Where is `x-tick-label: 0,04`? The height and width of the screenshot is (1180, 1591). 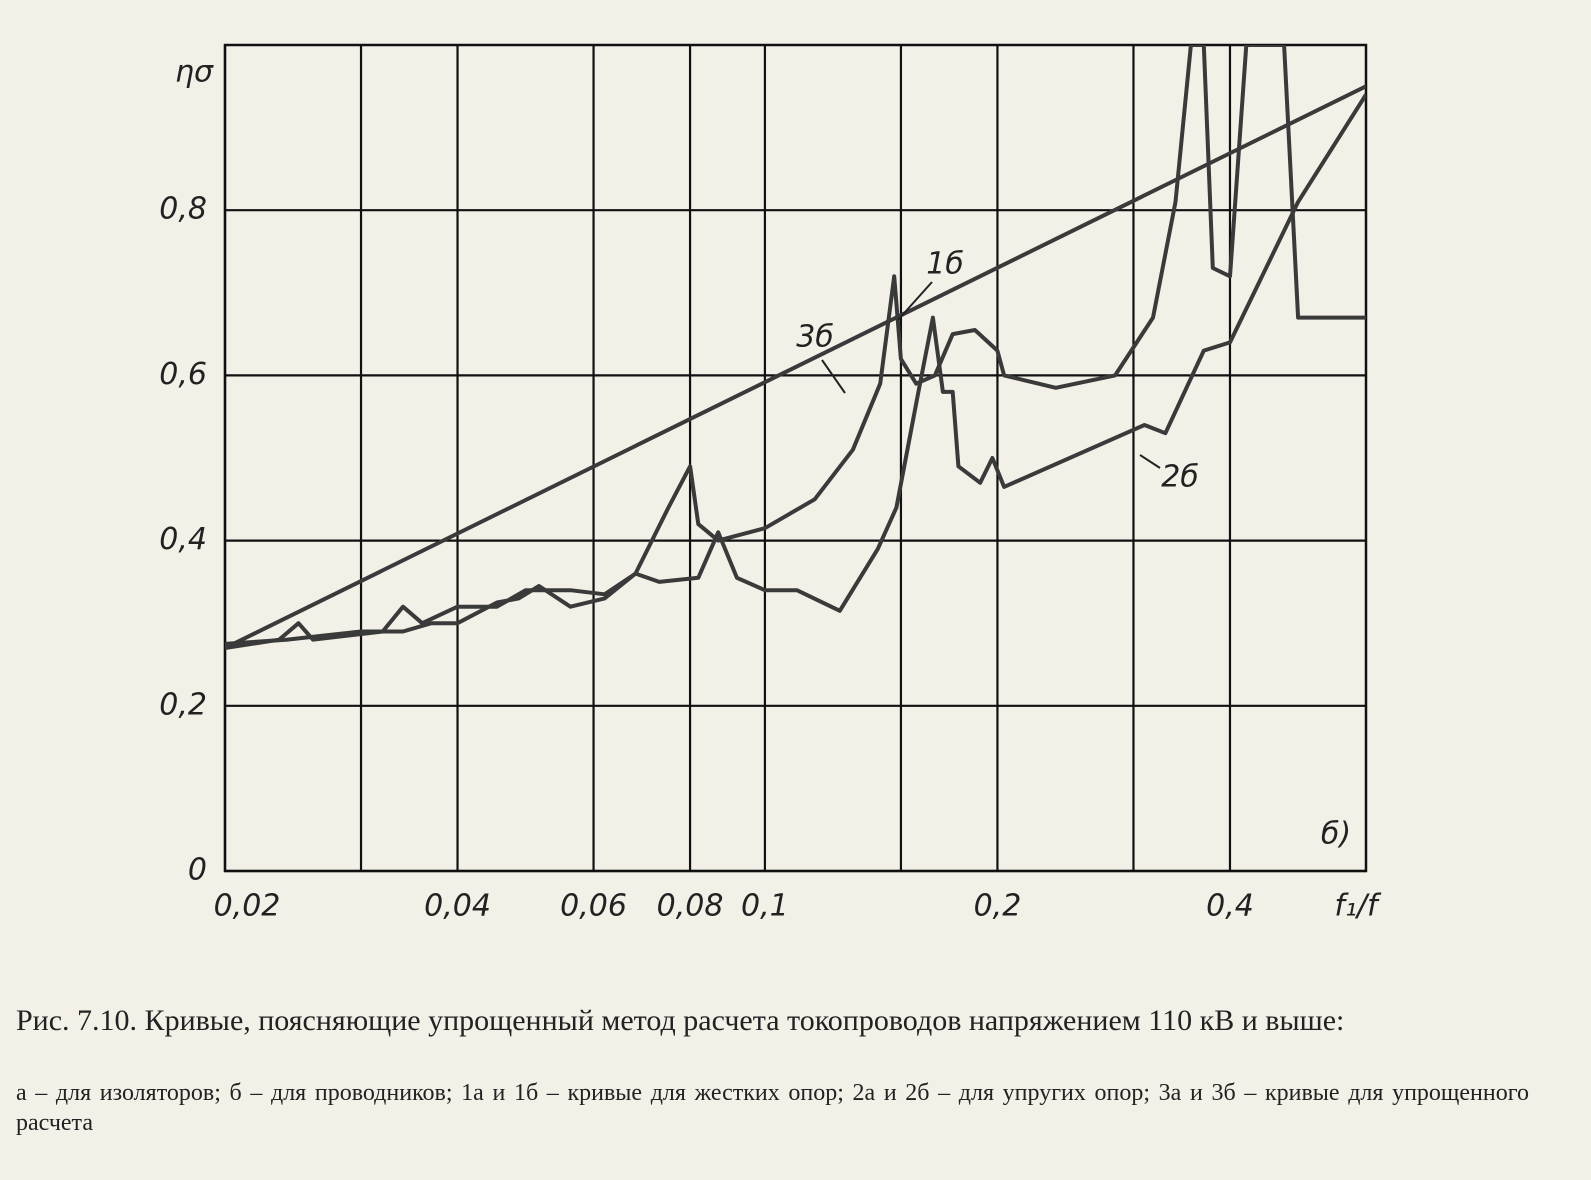 x-tick-label: 0,04 is located at coordinates (457, 906).